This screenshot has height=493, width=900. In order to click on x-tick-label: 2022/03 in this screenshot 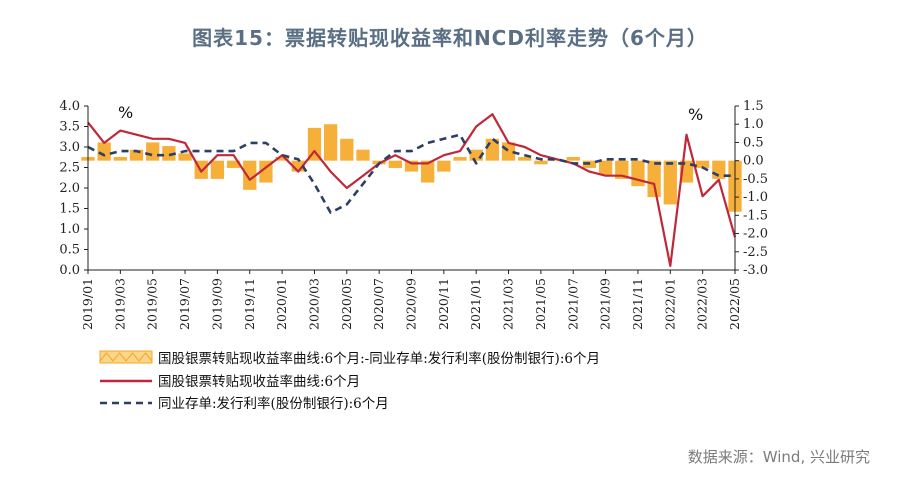, I will do `click(702, 304)`.